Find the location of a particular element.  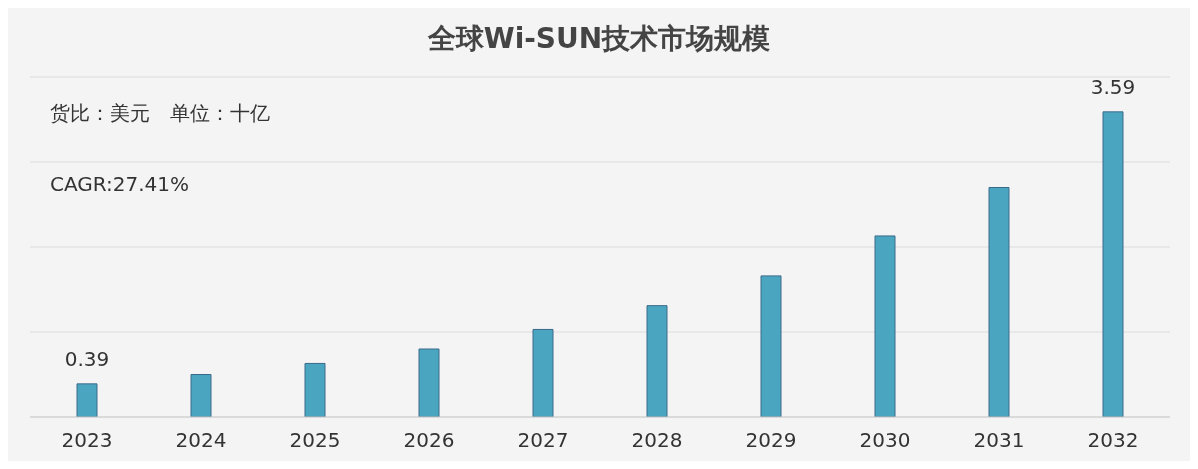

x-tick-label: 2029 is located at coordinates (771, 440).